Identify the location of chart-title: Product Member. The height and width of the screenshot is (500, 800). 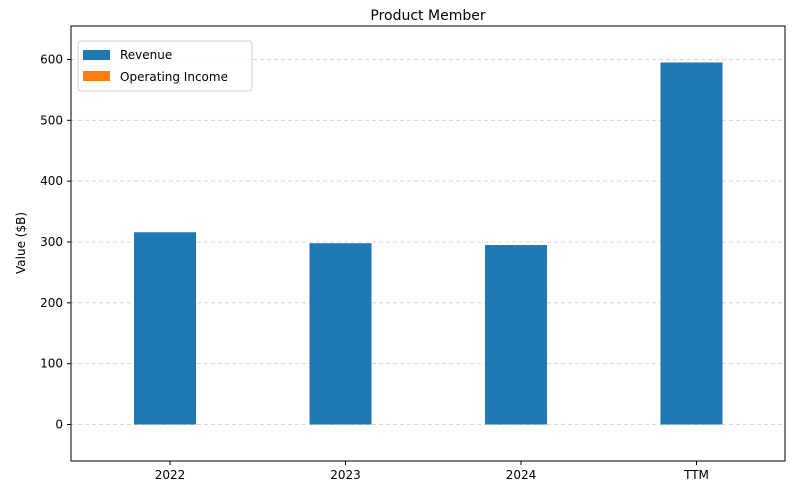
(427, 16).